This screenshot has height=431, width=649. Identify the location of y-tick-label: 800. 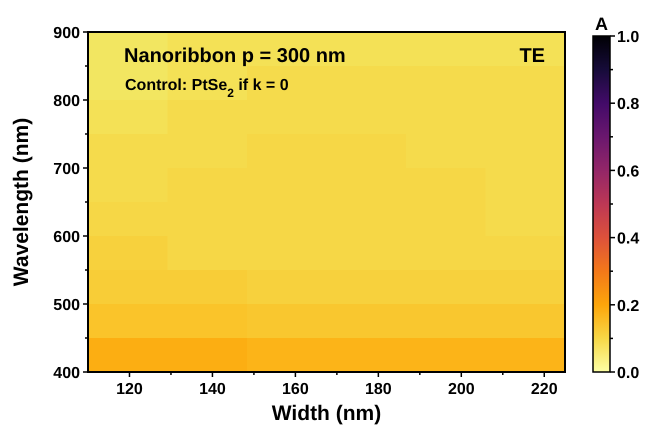
(66, 101).